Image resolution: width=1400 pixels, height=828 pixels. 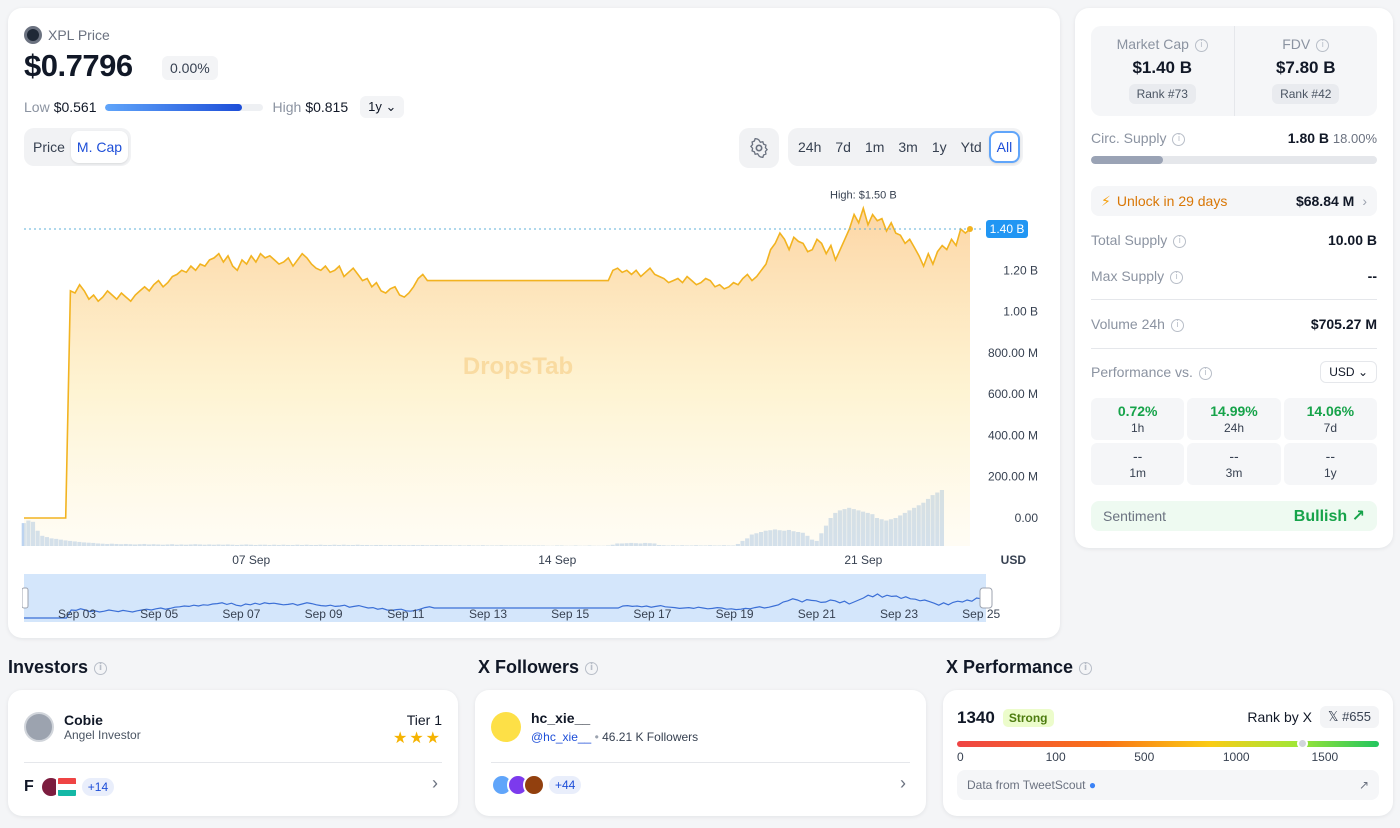 I want to click on coin-title: XPL Price, so click(x=79, y=35).